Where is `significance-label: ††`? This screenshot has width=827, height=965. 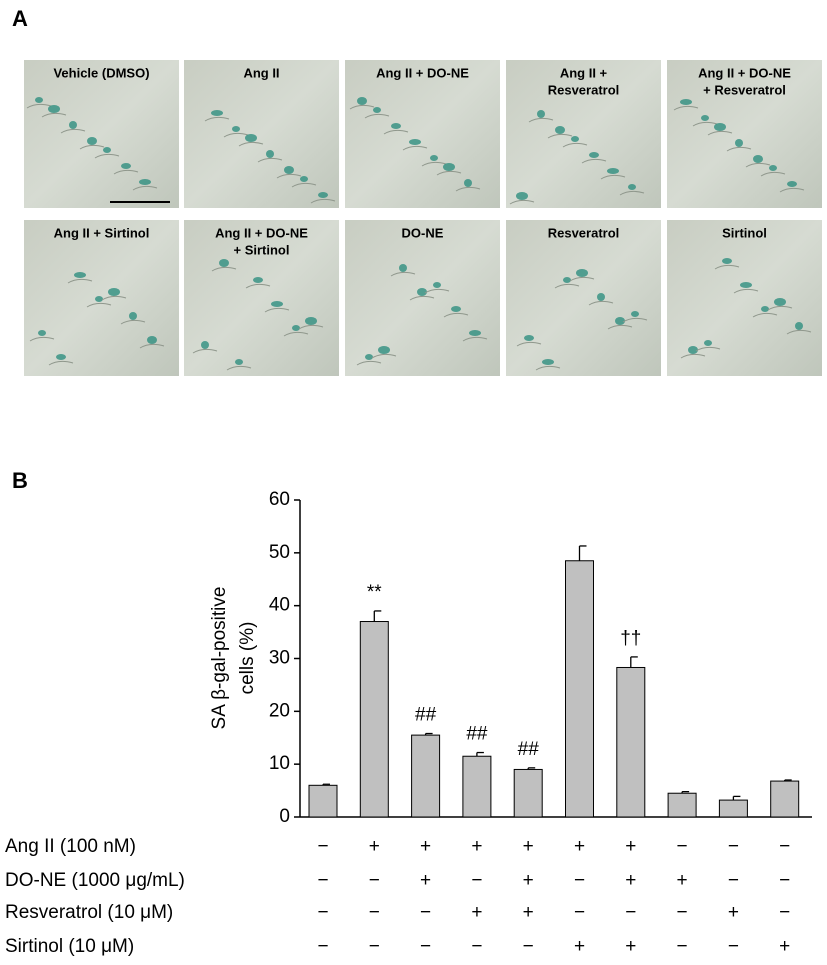 significance-label: †† is located at coordinates (630, 638).